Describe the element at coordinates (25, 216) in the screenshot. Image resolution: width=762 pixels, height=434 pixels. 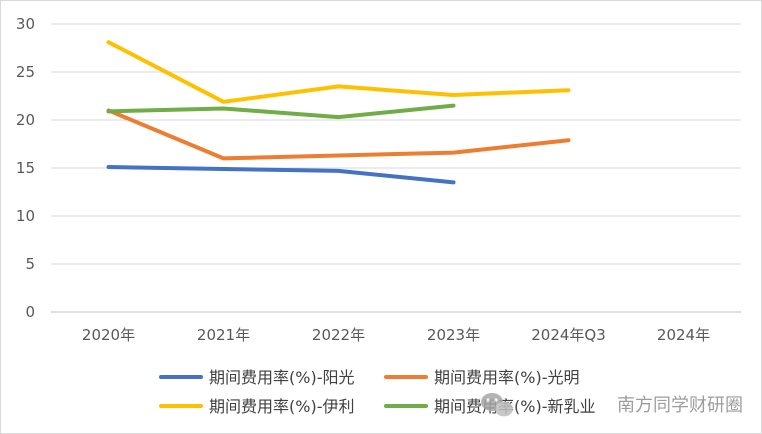
I see `y-tick-label: 10` at that location.